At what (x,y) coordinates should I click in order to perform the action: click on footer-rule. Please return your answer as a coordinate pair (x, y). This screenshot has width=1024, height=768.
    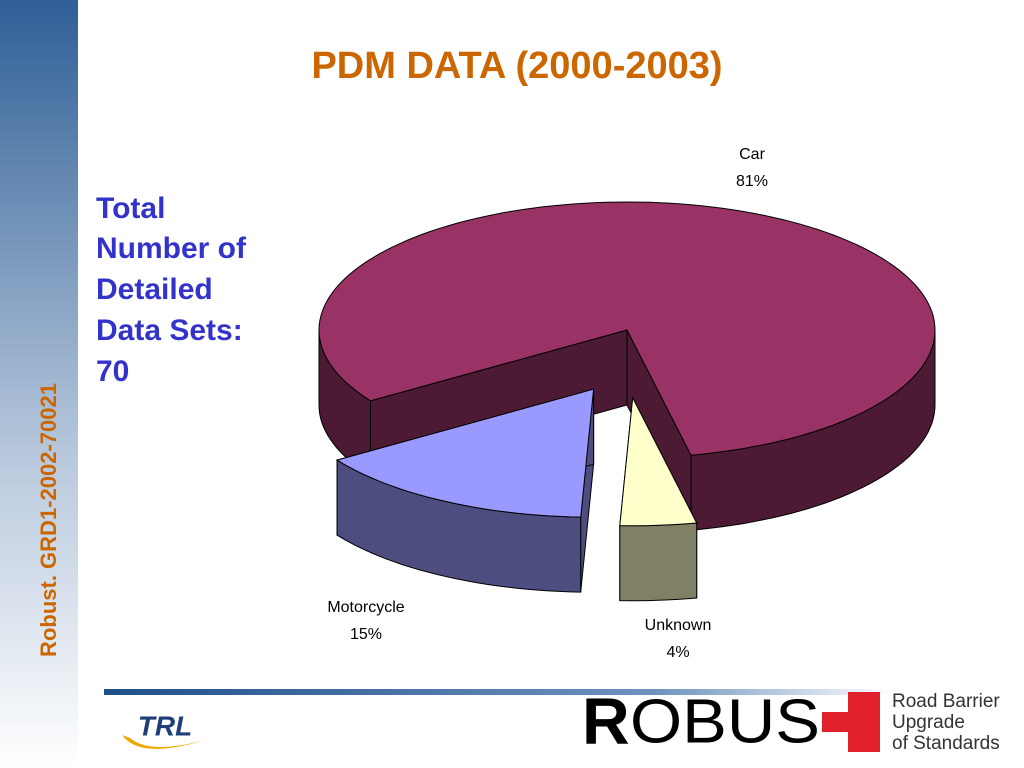
    Looking at the image, I should click on (499, 692).